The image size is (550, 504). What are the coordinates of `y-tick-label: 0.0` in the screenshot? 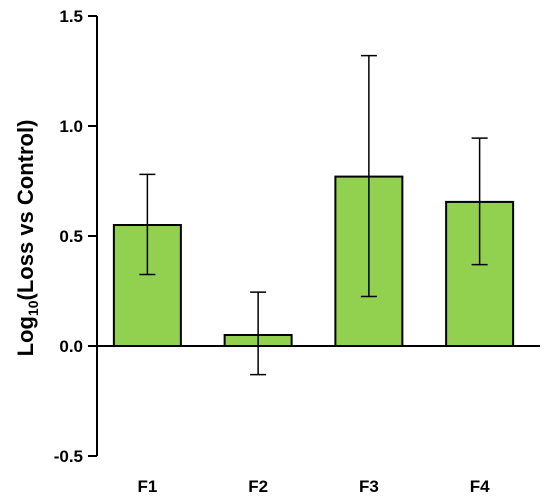 It's located at (71, 346).